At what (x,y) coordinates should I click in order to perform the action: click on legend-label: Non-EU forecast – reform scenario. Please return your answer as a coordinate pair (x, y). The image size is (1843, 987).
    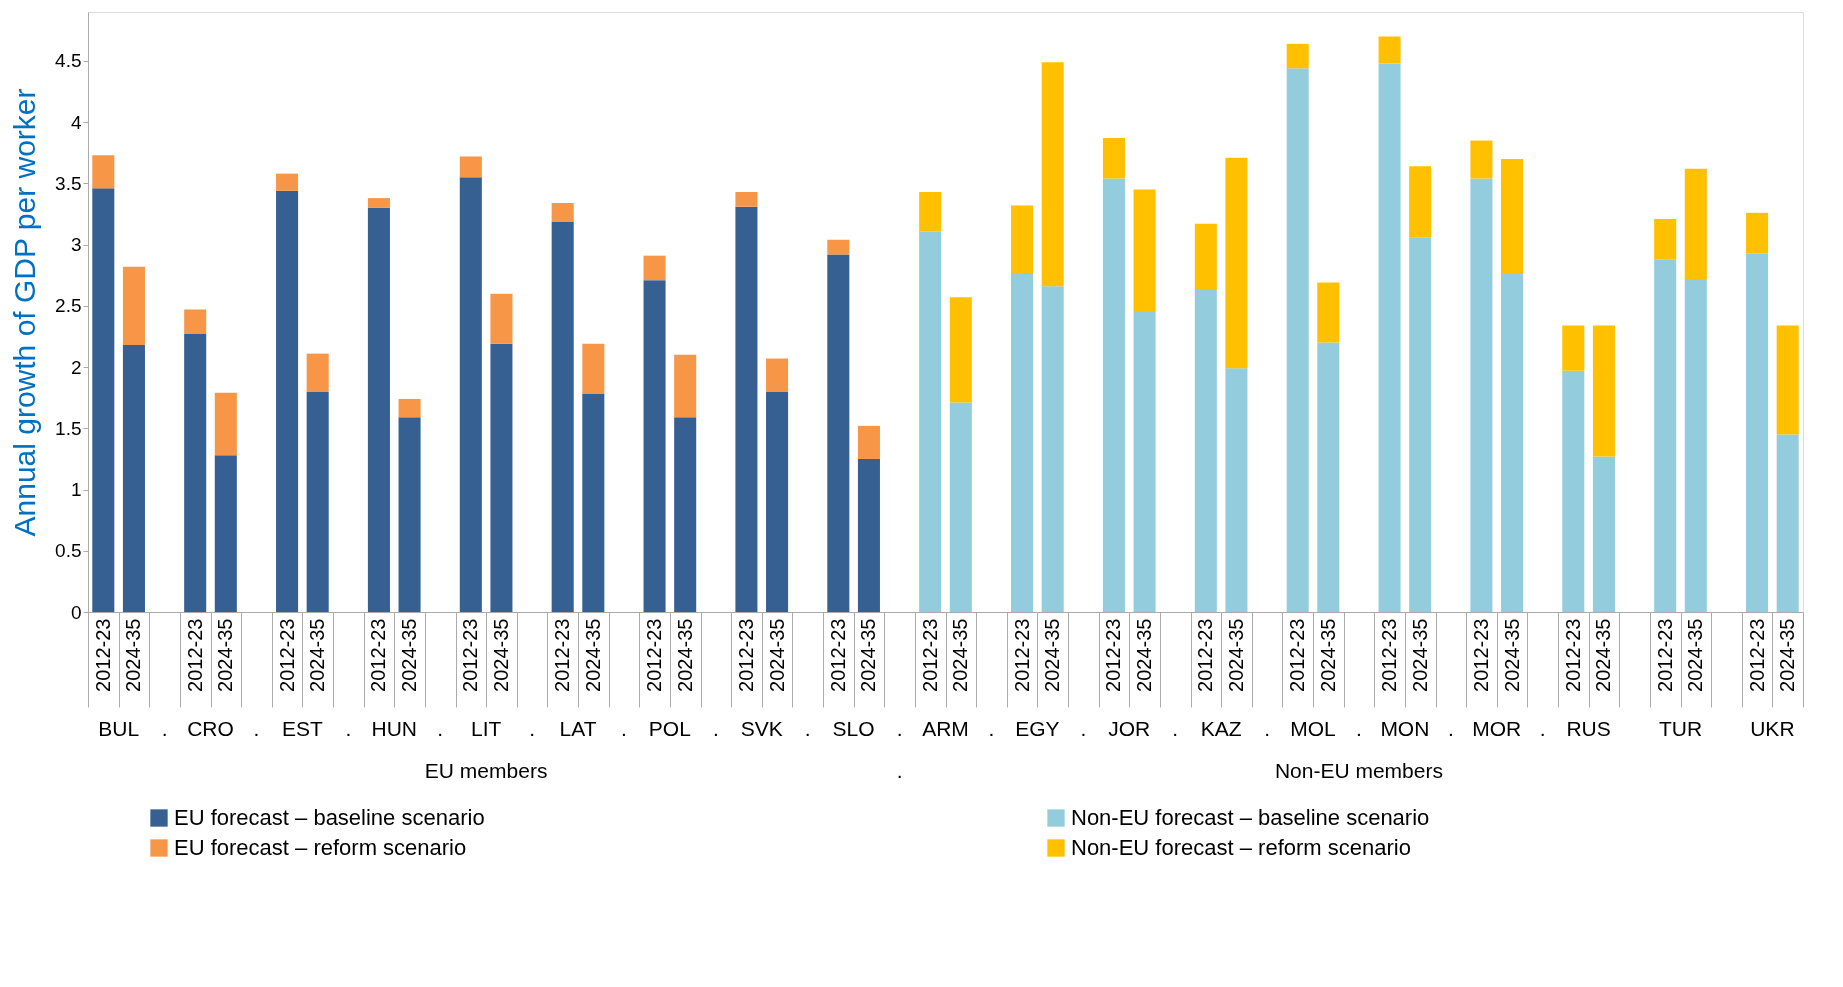
    Looking at the image, I should click on (1241, 847).